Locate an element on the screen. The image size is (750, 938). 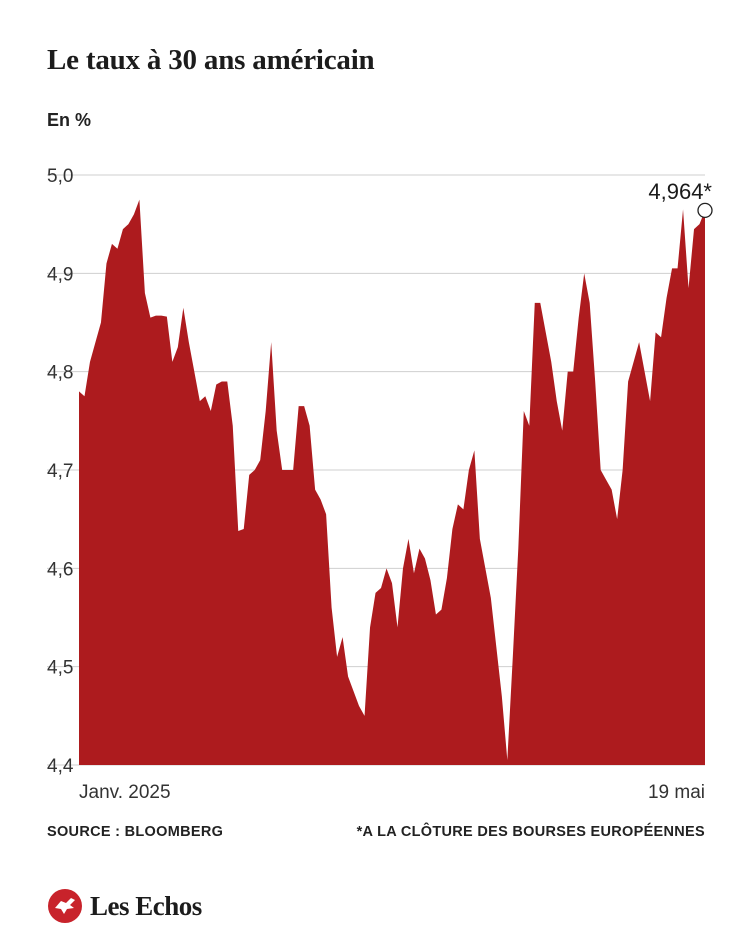
brand: Les Echos is located at coordinates (124, 906).